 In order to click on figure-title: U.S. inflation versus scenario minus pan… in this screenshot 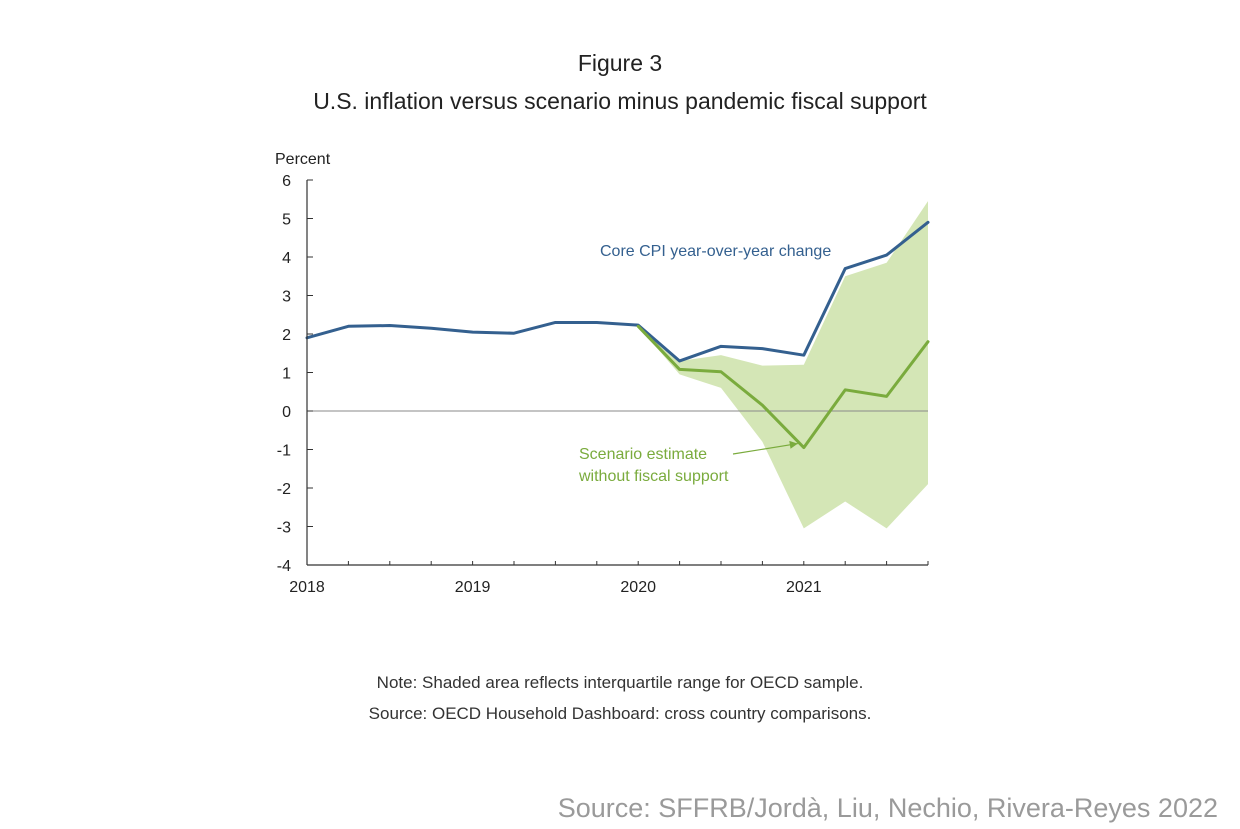, I will do `click(620, 101)`.